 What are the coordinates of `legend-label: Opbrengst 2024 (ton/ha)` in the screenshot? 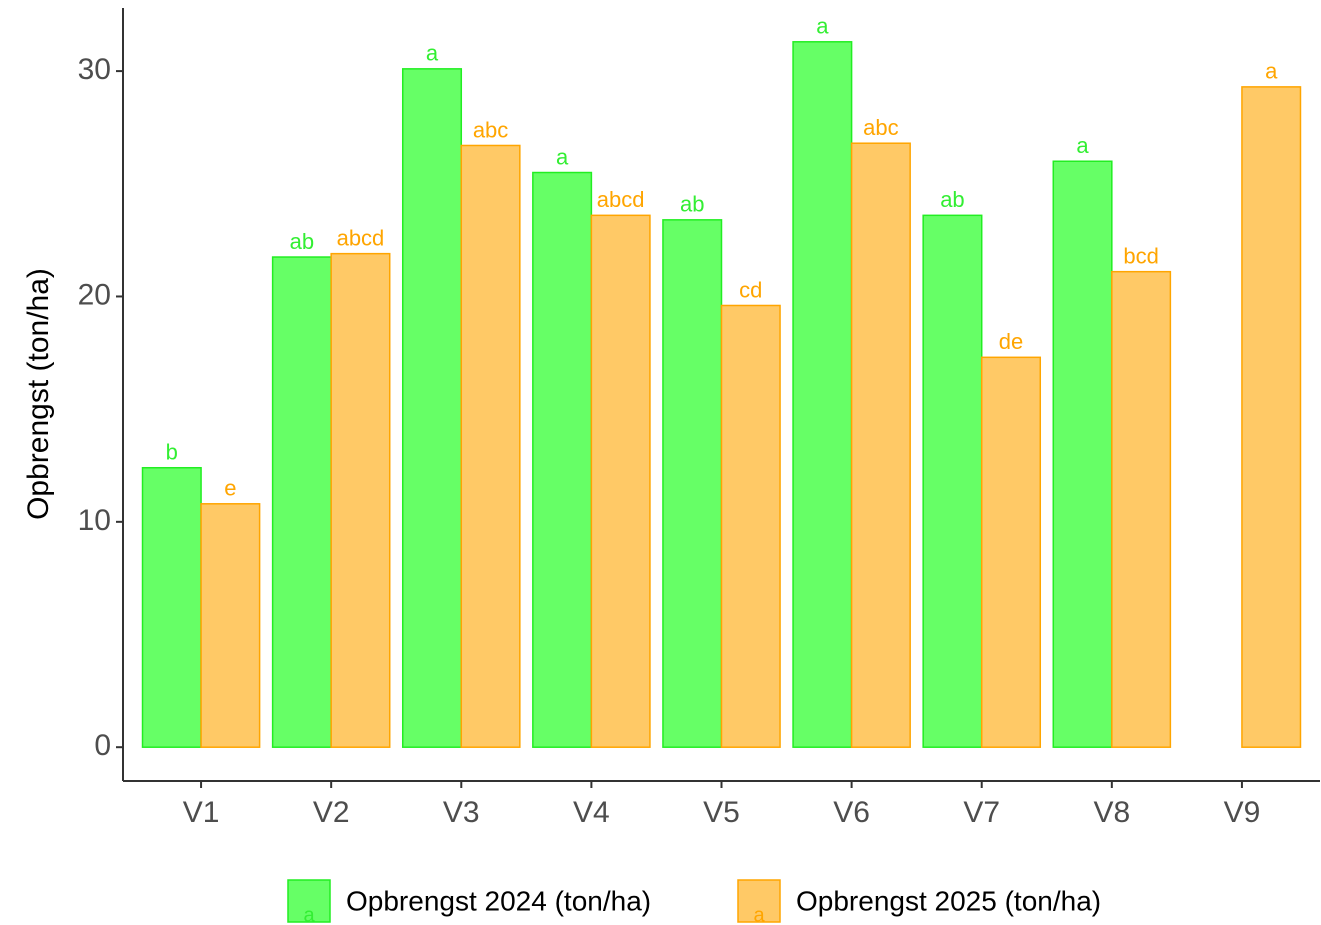 It's located at (498, 900).